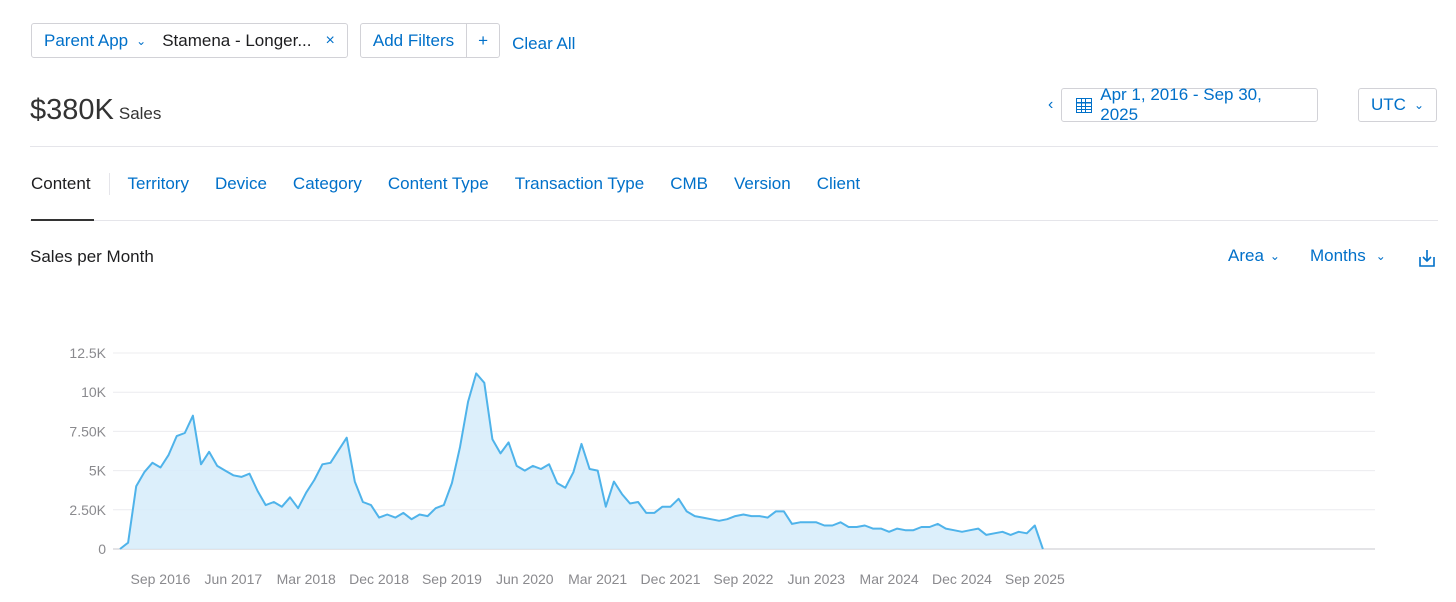 The width and height of the screenshot is (1456, 602). I want to click on x-tick-label: Jun 2017, so click(234, 579).